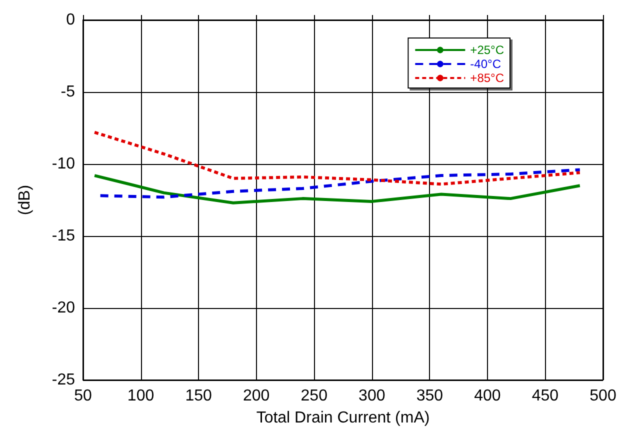  What do you see at coordinates (256, 396) in the screenshot?
I see `x-tick-label: 200` at bounding box center [256, 396].